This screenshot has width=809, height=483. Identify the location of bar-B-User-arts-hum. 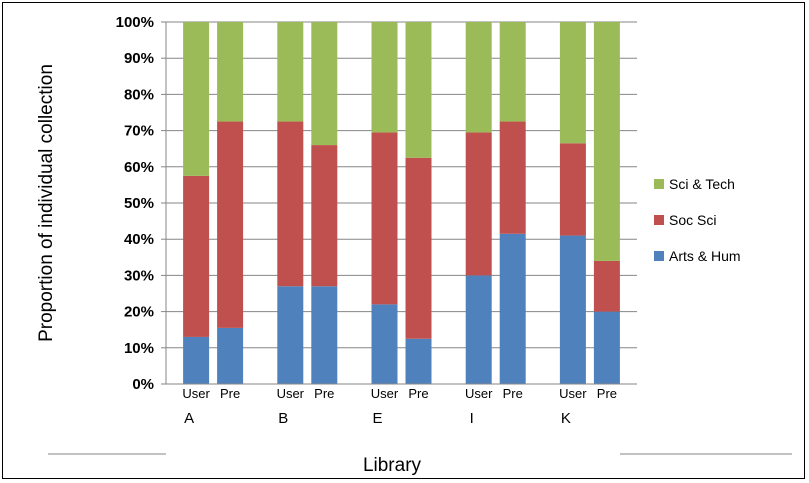
(290, 335).